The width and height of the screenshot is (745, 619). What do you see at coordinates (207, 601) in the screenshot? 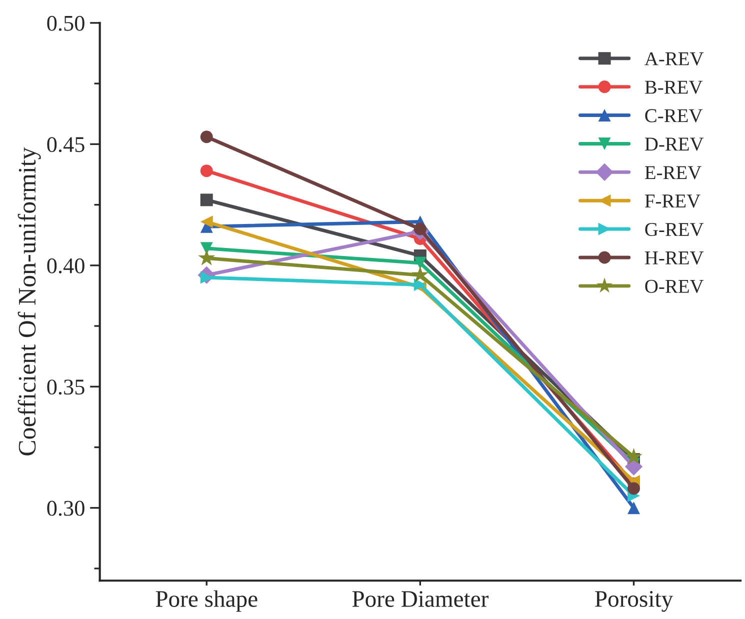
I see `x-tick-label: Pore shape` at bounding box center [207, 601].